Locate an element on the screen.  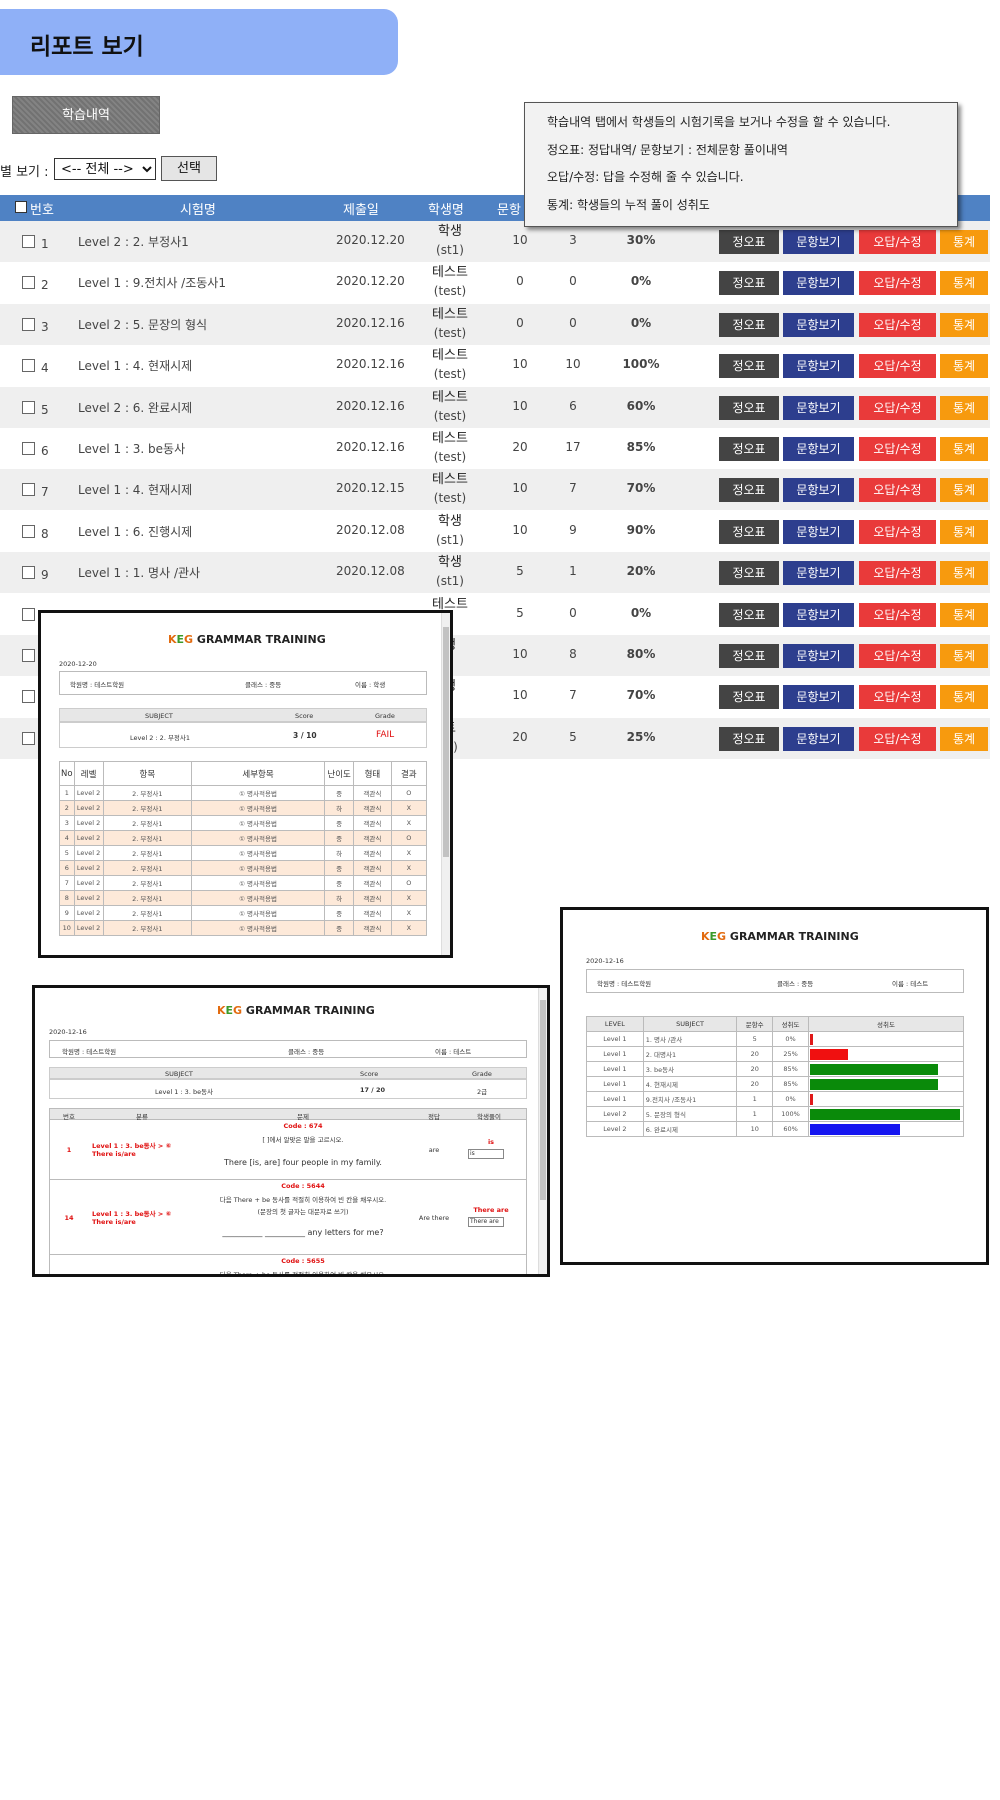
stats-header: LEVEL SUBJECT 문항수 성취도 성취도 is located at coordinates (775, 1024).